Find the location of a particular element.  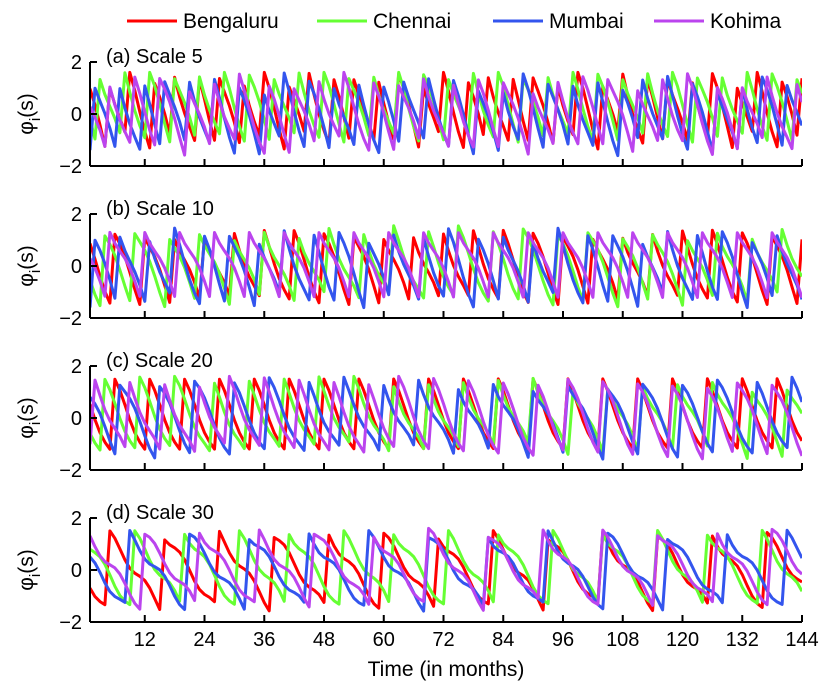

x-tick-label: 132 is located at coordinates (742, 640).